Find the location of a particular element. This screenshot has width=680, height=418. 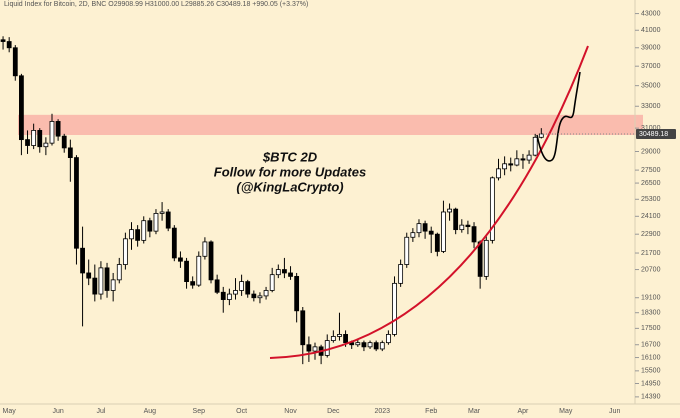

y-tick-label: 31000 is located at coordinates (651, 128).